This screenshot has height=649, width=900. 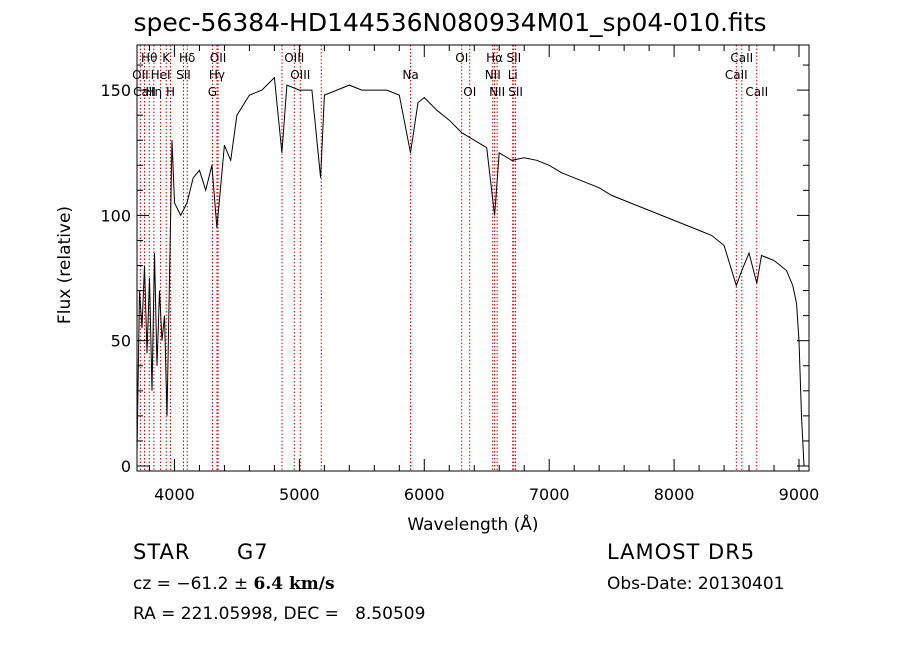 What do you see at coordinates (549, 494) in the screenshot?
I see `x-tick-label: 7000` at bounding box center [549, 494].